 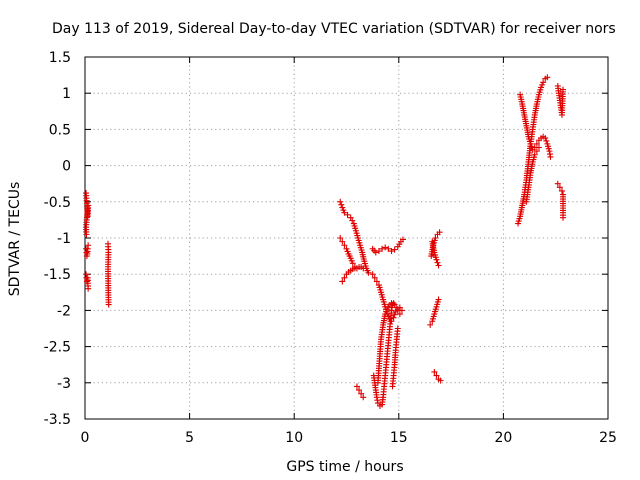 I want to click on y-tick-label: 0.5, so click(x=60, y=130).